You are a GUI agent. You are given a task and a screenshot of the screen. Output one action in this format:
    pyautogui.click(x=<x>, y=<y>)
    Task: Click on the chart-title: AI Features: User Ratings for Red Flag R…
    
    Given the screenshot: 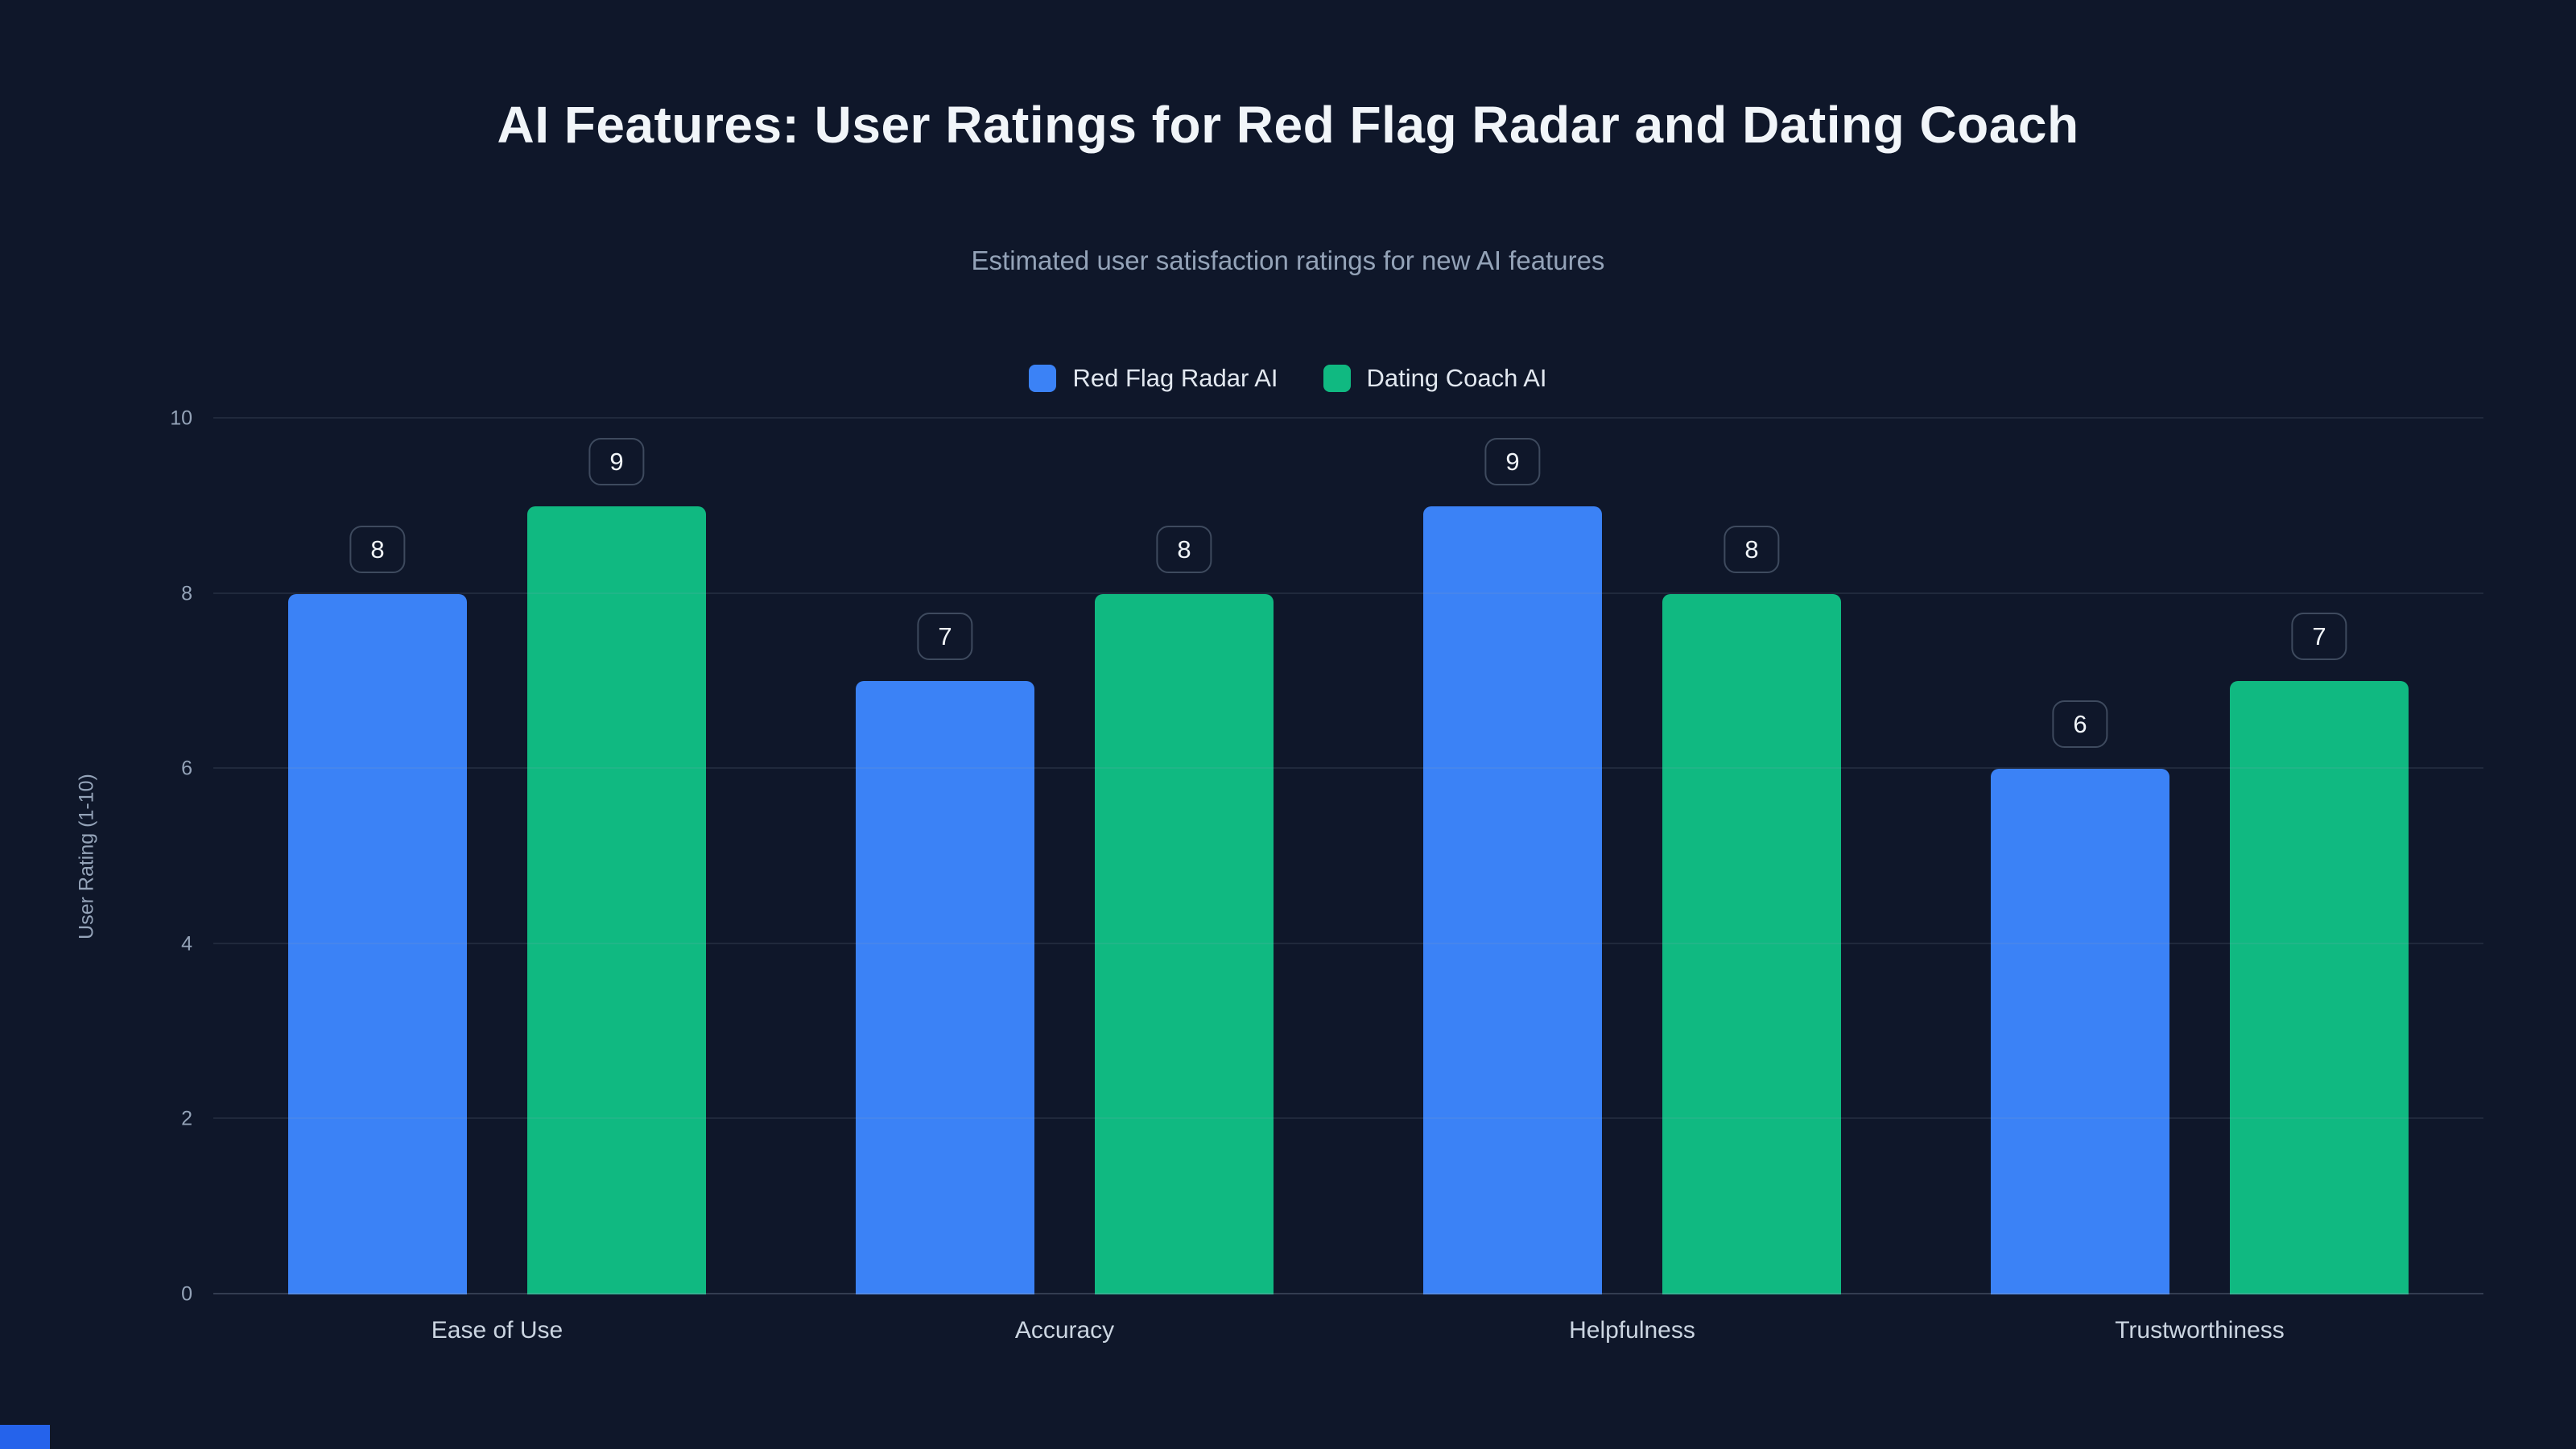 What is the action you would take?
    pyautogui.click(x=1288, y=125)
    